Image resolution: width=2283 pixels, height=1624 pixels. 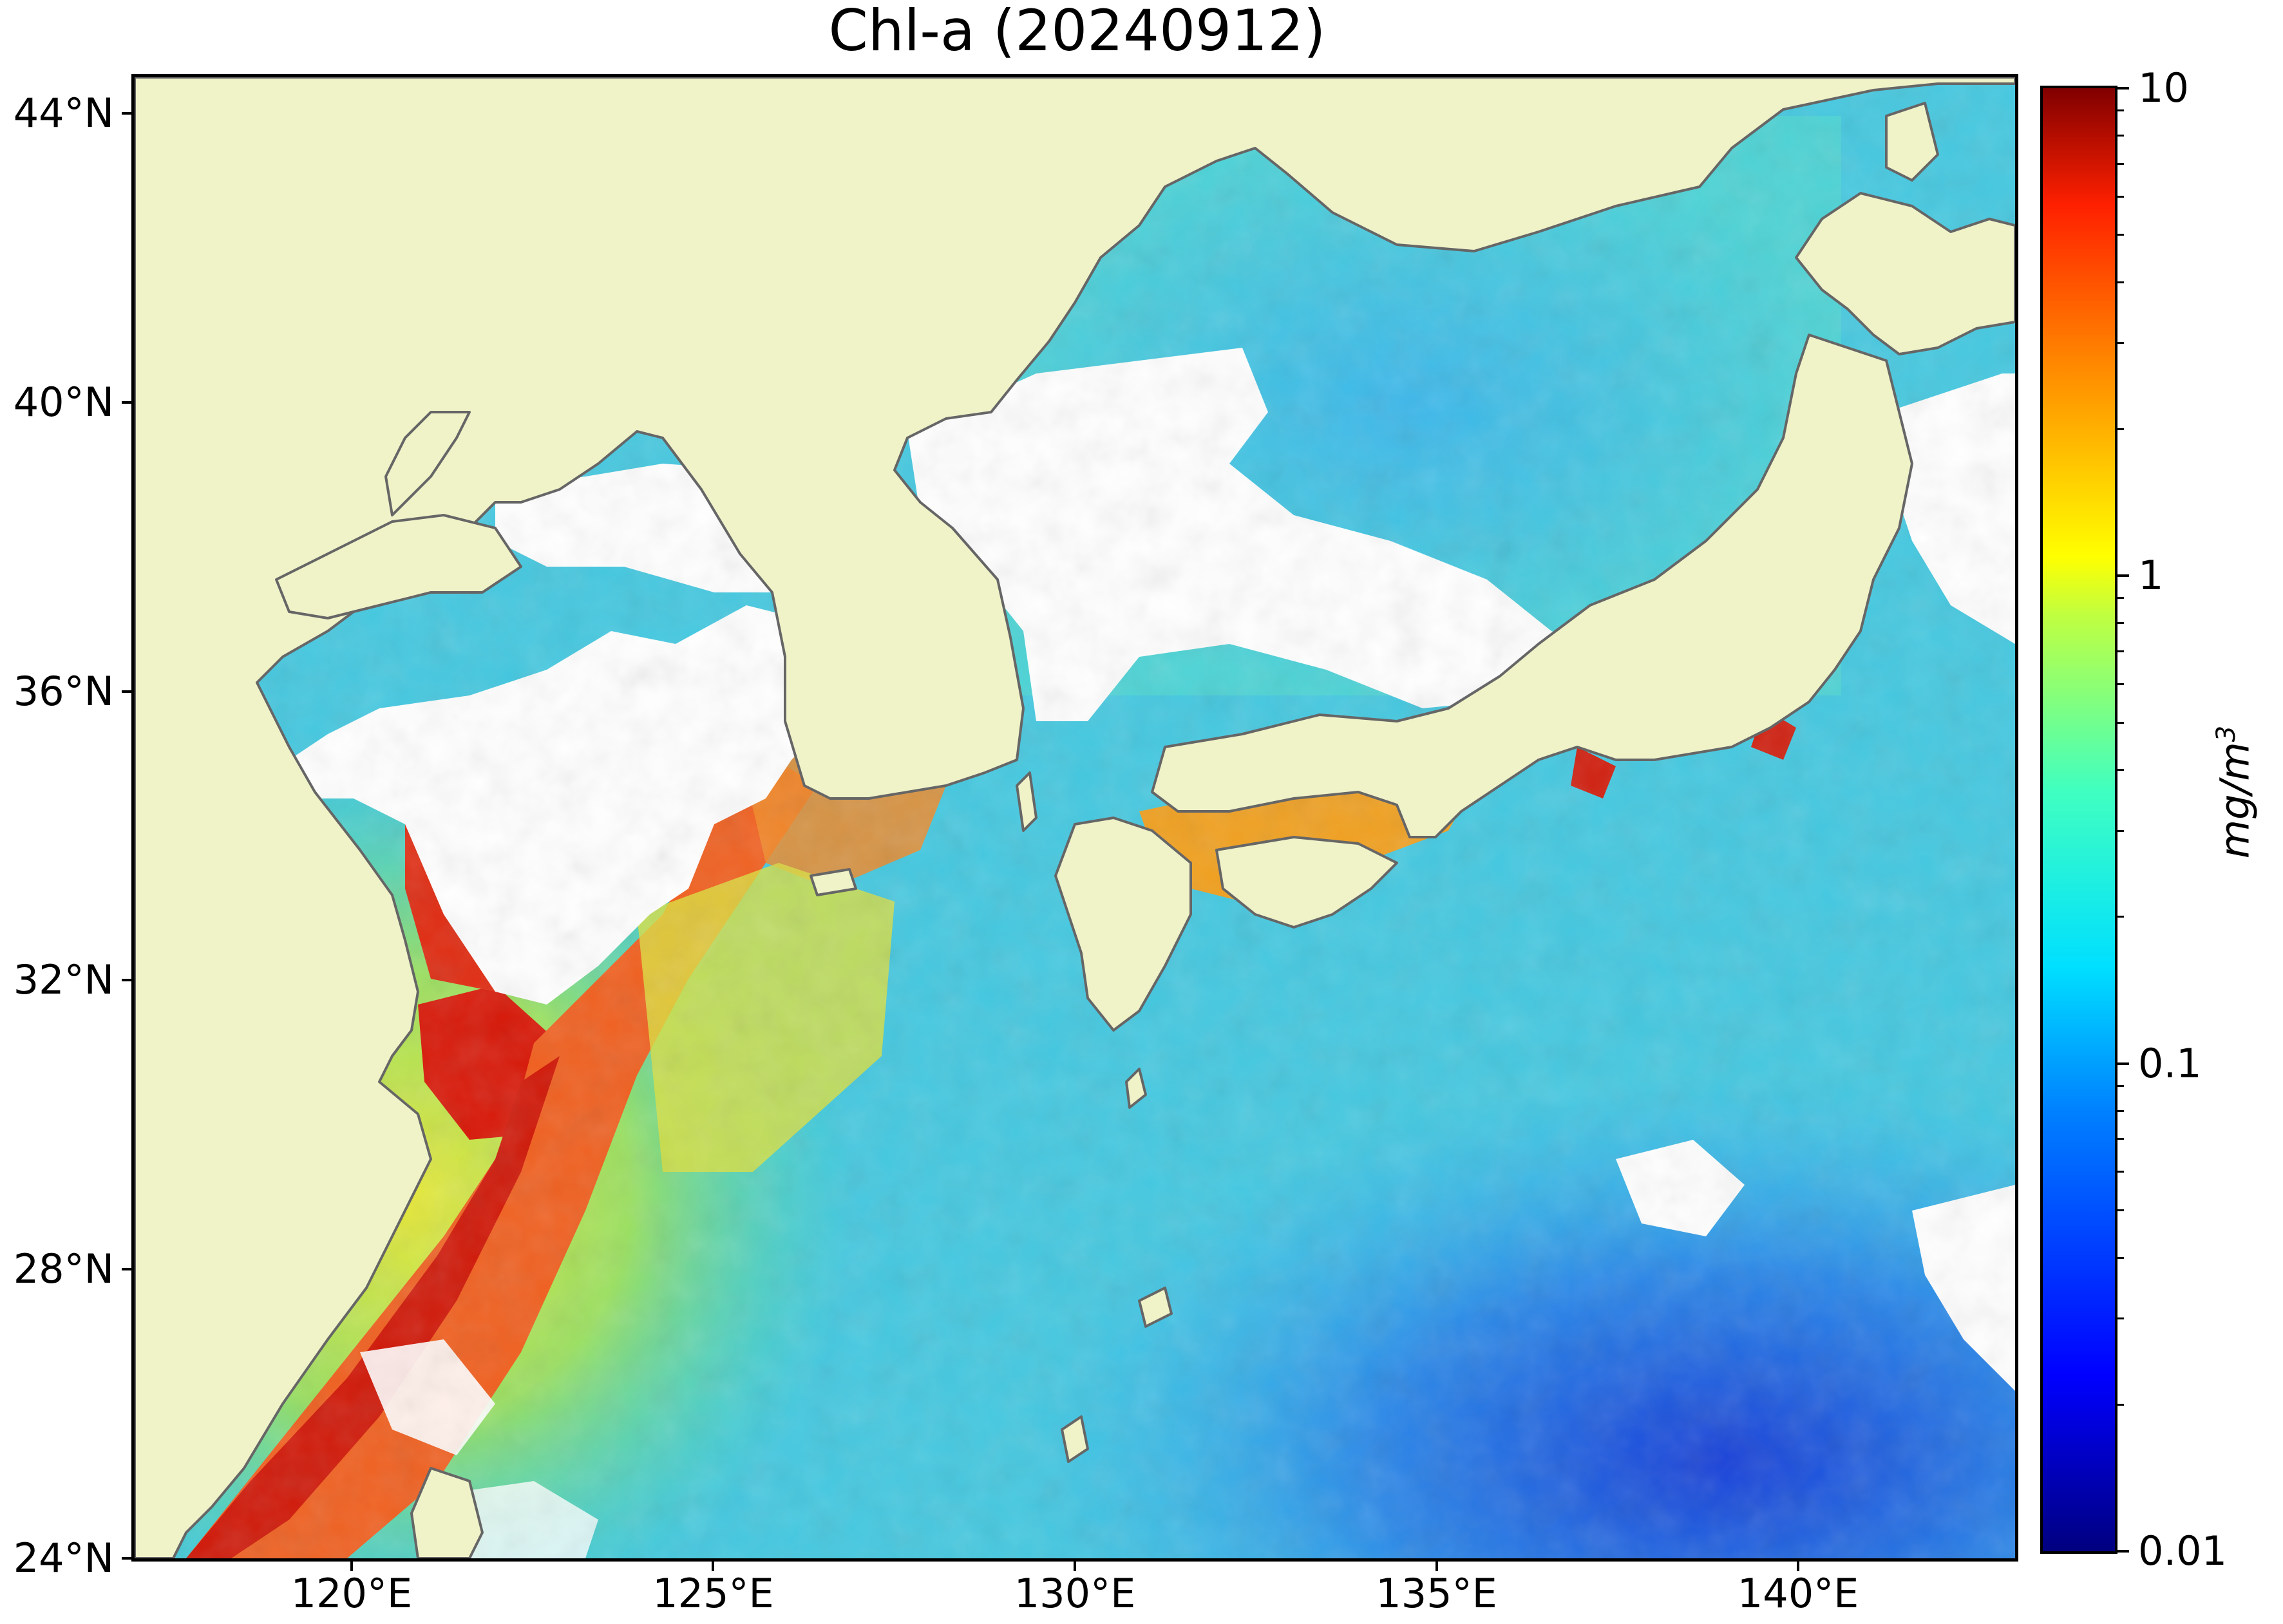 What do you see at coordinates (1798, 1593) in the screenshot?
I see `lon-tick-label: 140°E` at bounding box center [1798, 1593].